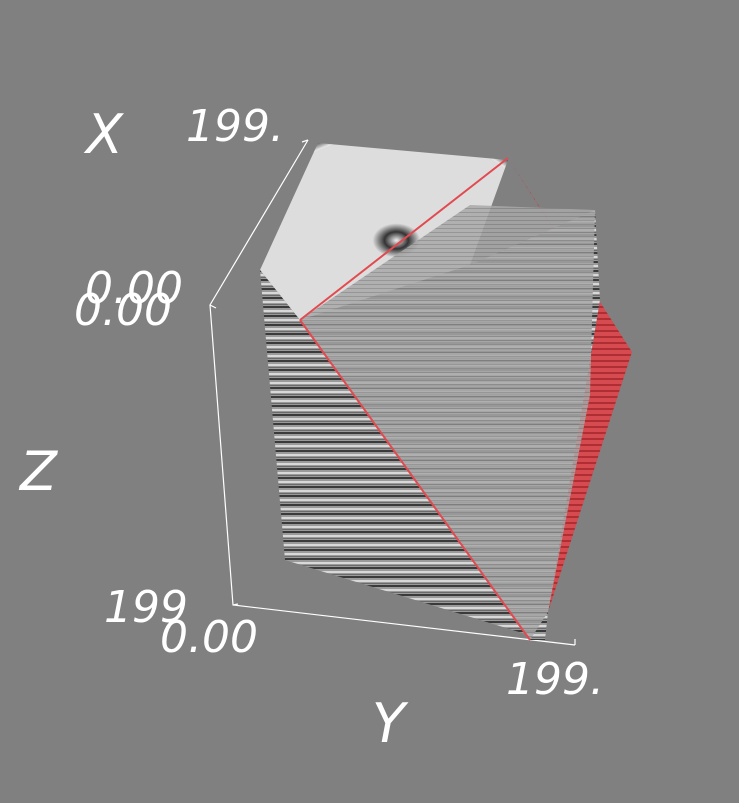  What do you see at coordinates (146, 607) in the screenshot?
I see `axis-label: 199` at bounding box center [146, 607].